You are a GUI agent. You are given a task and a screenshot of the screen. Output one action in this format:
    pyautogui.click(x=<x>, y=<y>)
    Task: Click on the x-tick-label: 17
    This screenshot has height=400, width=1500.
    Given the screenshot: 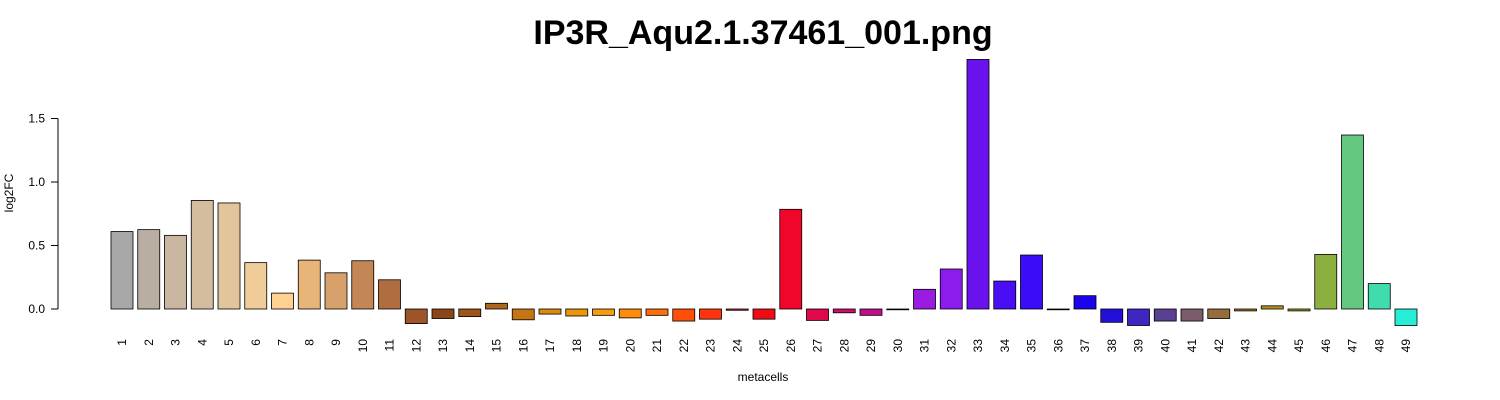 What is the action you would take?
    pyautogui.click(x=550, y=346)
    